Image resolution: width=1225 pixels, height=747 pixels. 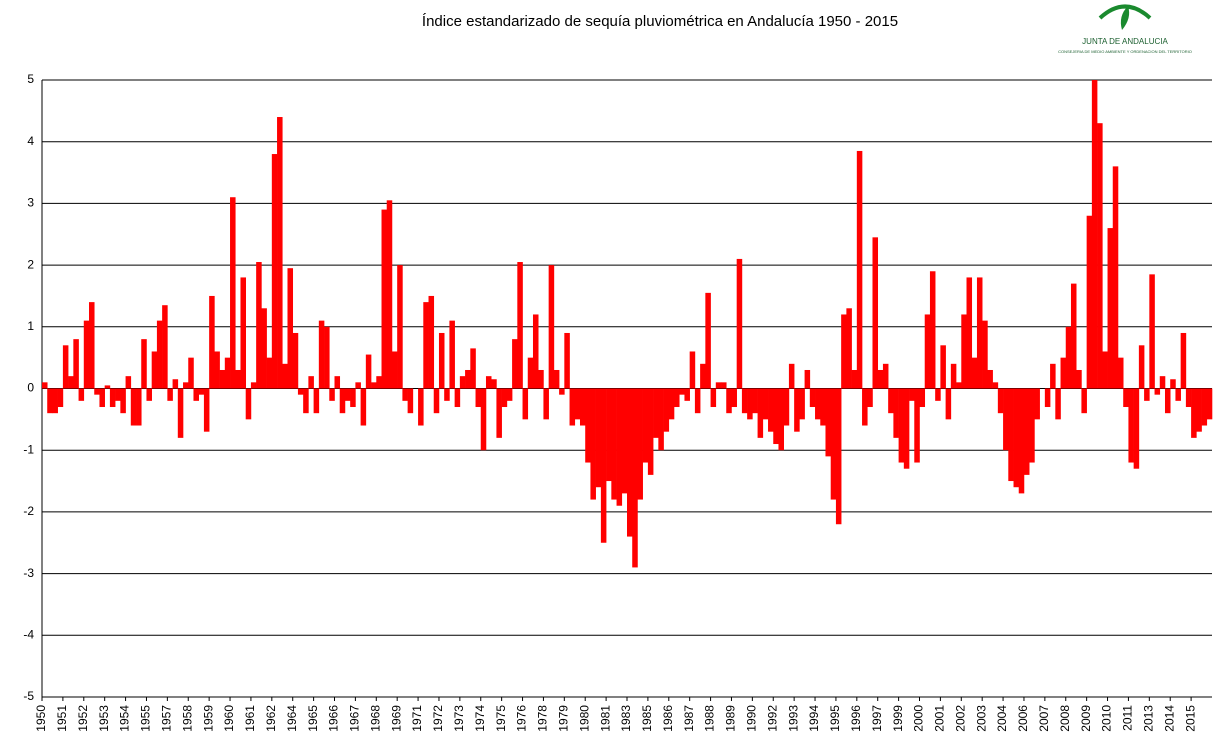 I want to click on x-tick-label: 2008, so click(x=1065, y=718).